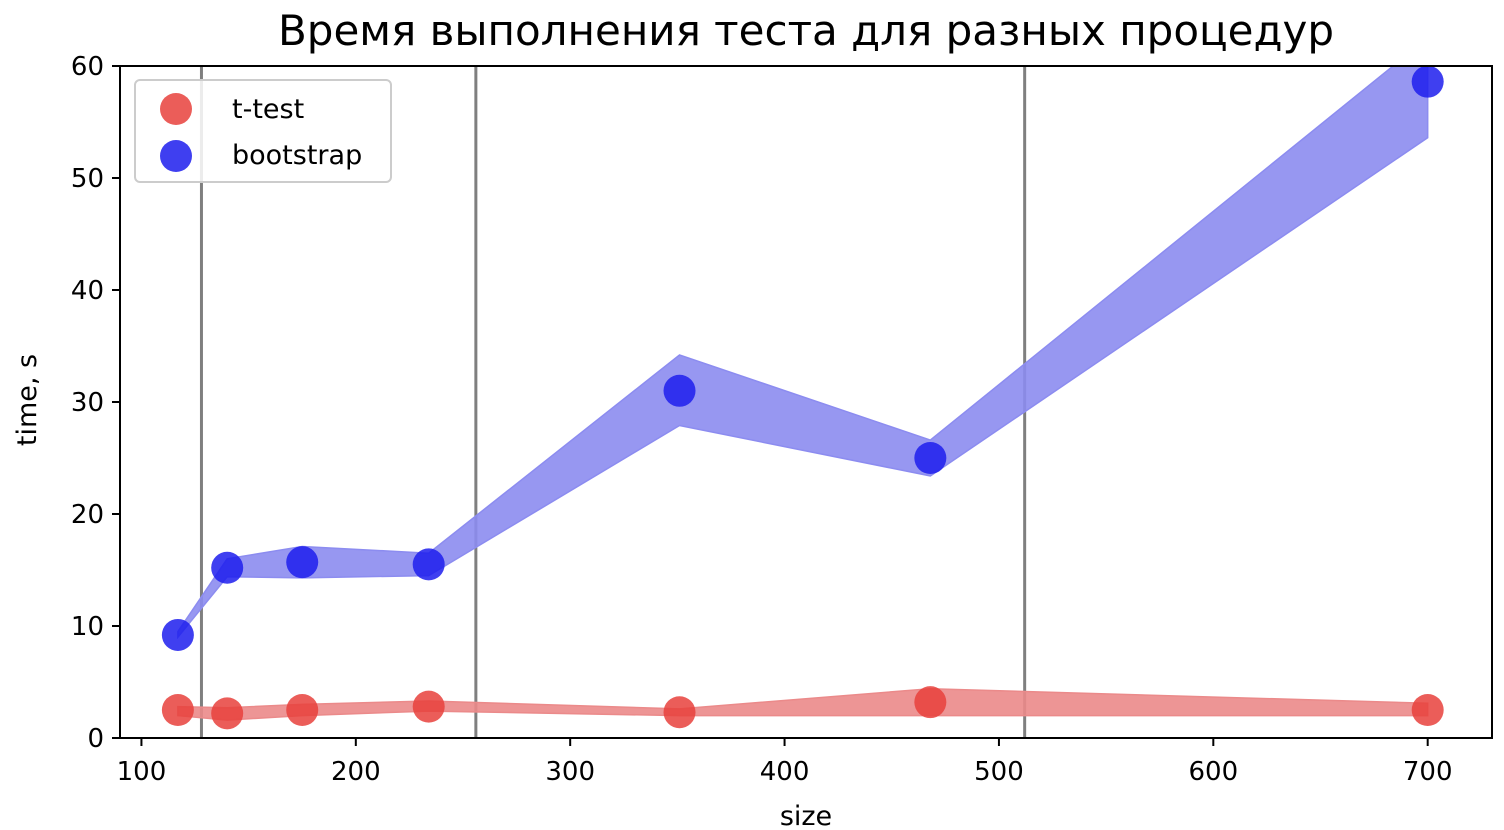  I want to click on y-tick-label-1: 10, so click(87, 627).